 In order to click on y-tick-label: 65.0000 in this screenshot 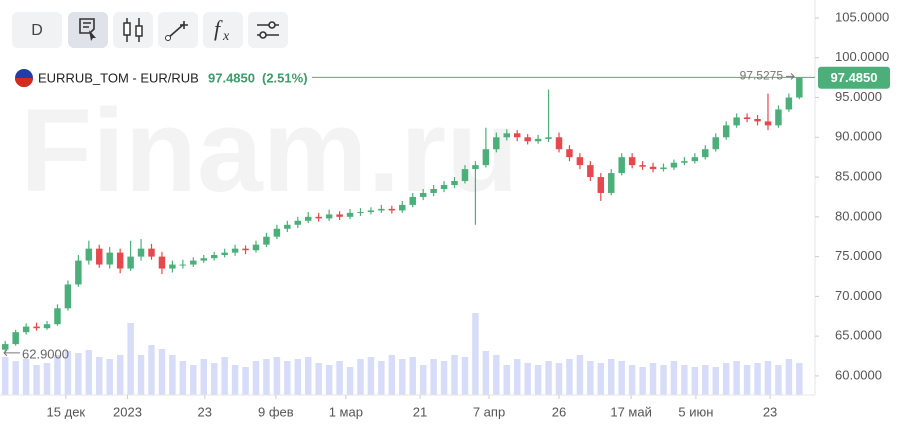, I will do `click(858, 335)`.